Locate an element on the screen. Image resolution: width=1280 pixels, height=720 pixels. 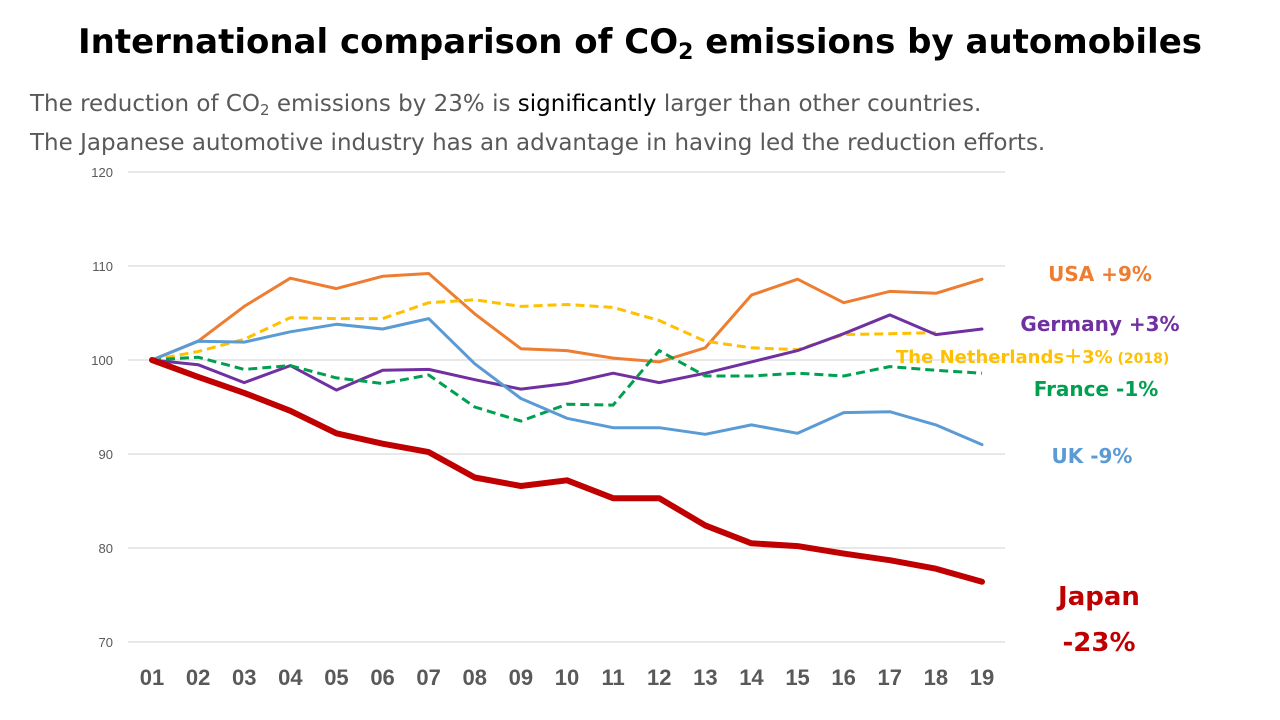
series-line-usa is located at coordinates (567, 318).